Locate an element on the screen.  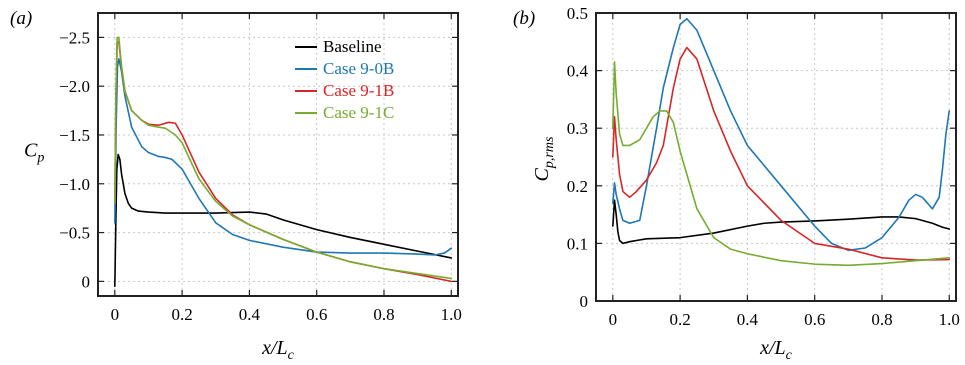
panel-a-xtick-label-4: 0.8 is located at coordinates (383, 314).